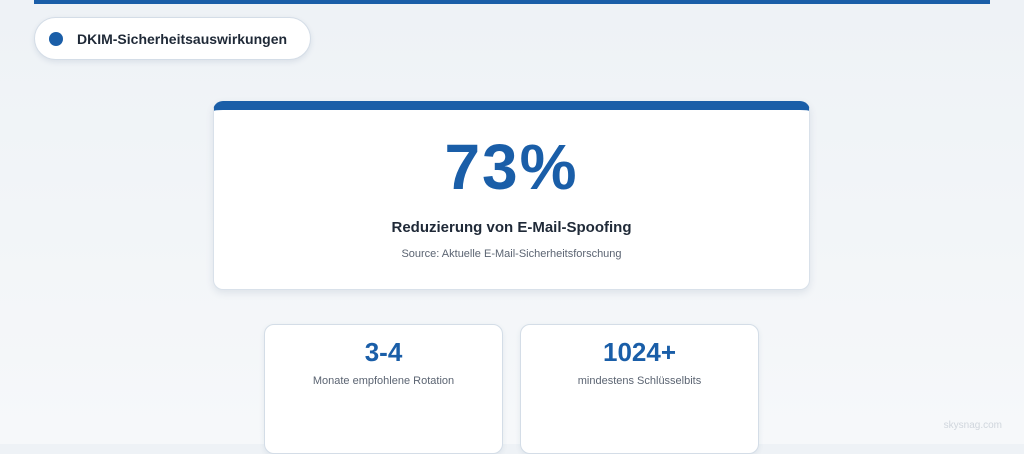  I want to click on stat-card-rotation: 3-4 Monate empfohlene Rotation, so click(383, 389).